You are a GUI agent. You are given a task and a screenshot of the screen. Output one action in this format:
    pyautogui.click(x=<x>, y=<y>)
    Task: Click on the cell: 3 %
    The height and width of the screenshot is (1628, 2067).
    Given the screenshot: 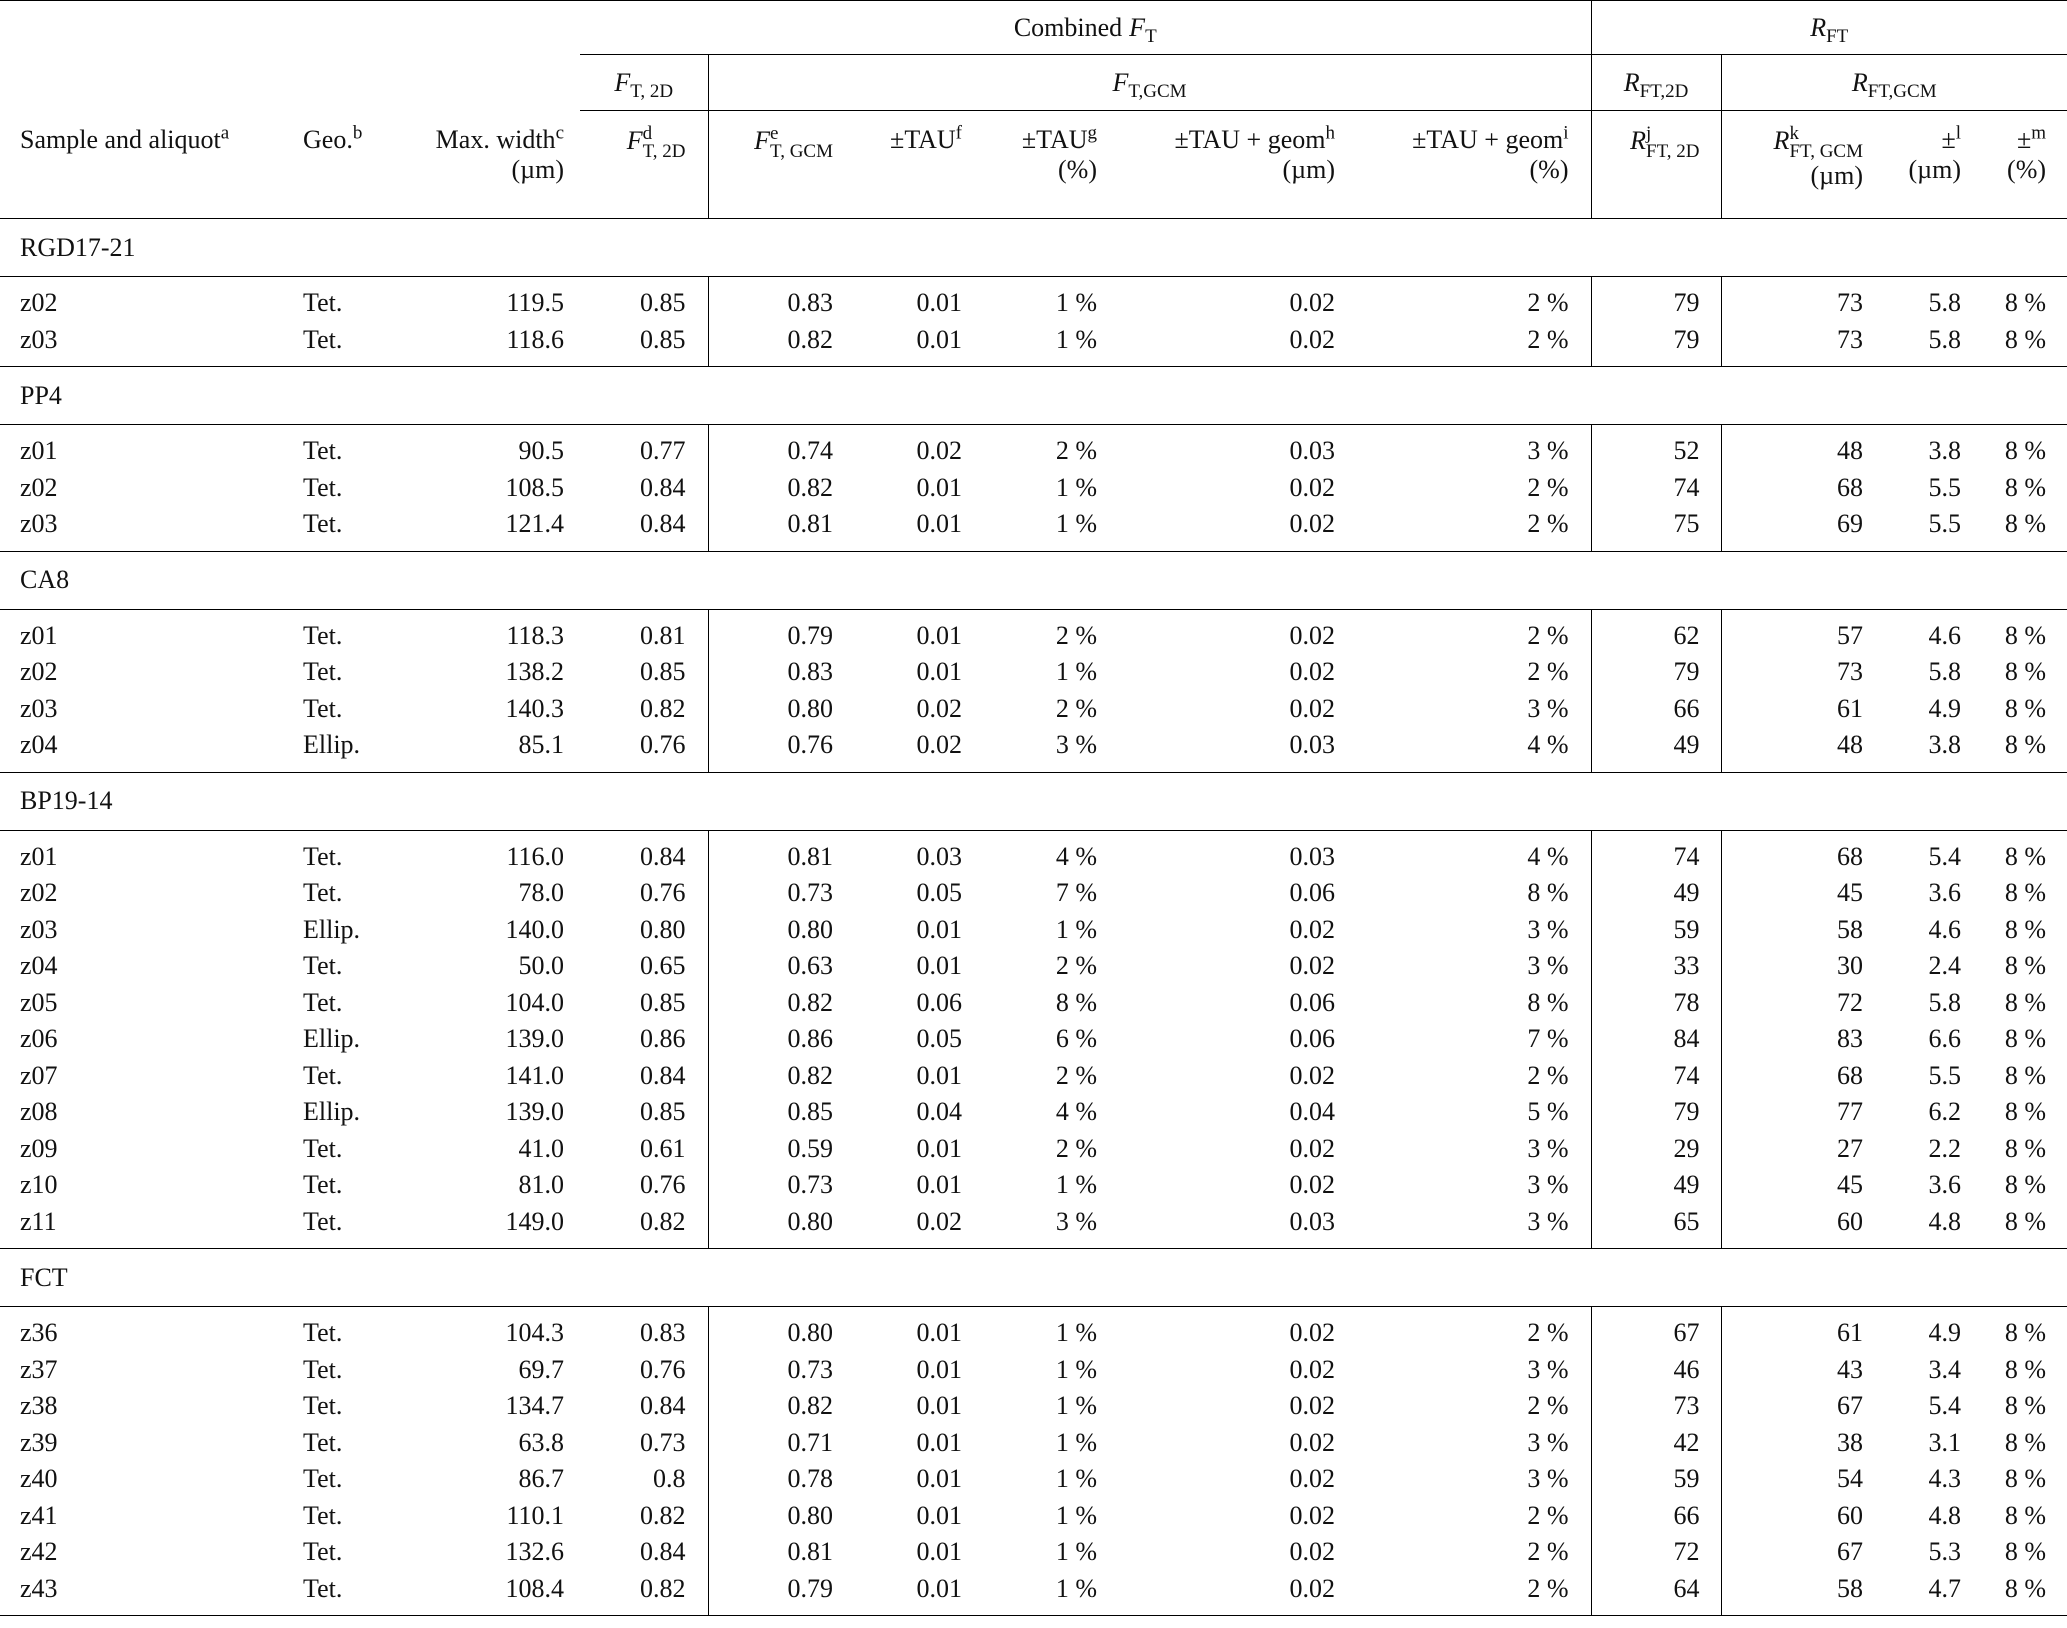 What is the action you would take?
    pyautogui.click(x=1076, y=1221)
    